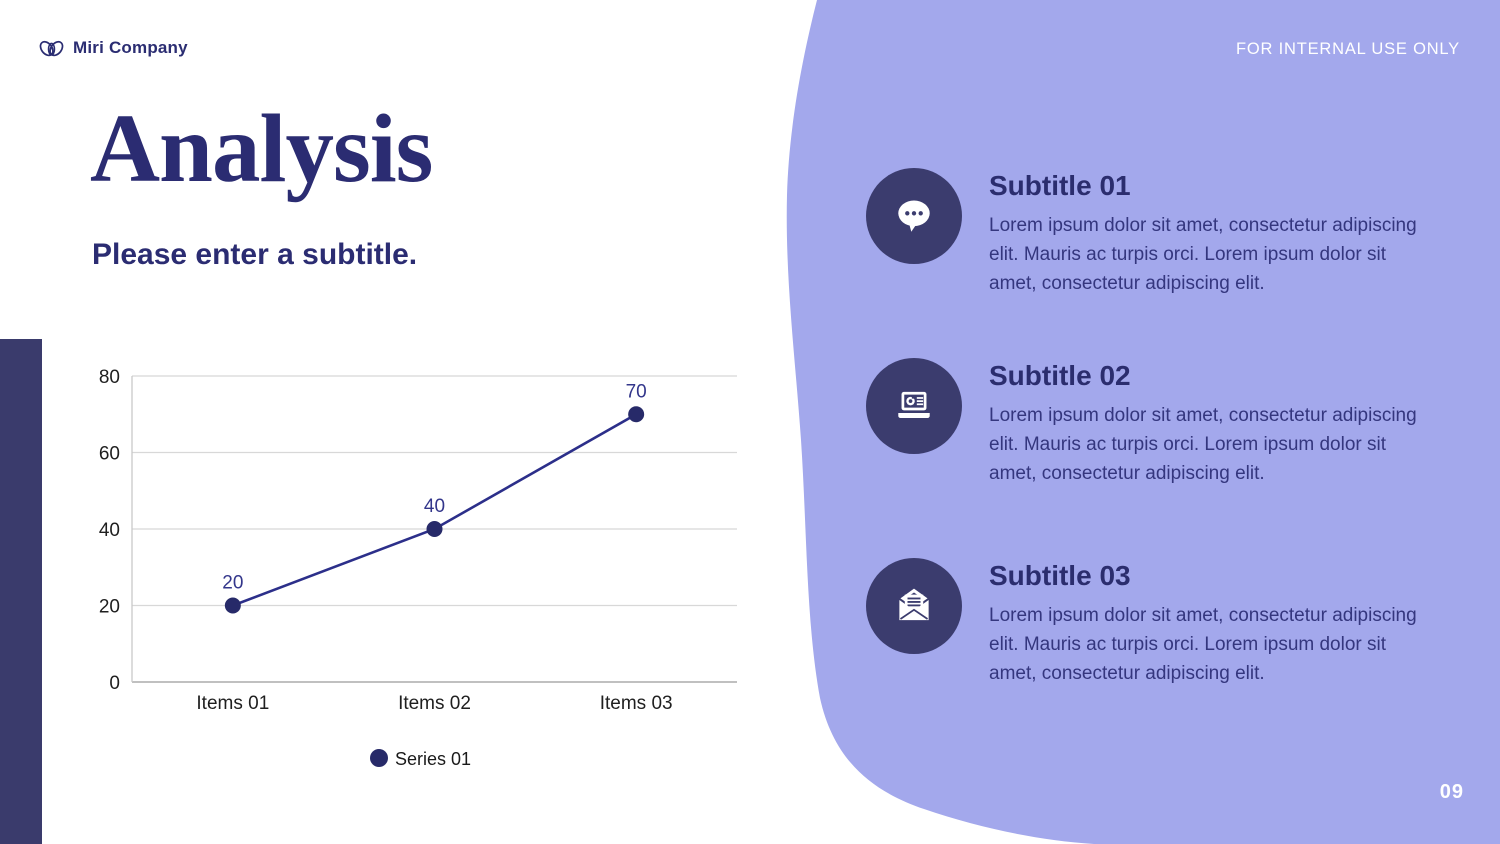 The width and height of the screenshot is (1500, 844). Describe the element at coordinates (434, 703) in the screenshot. I see `x-axis-category-label: Items 02` at that location.